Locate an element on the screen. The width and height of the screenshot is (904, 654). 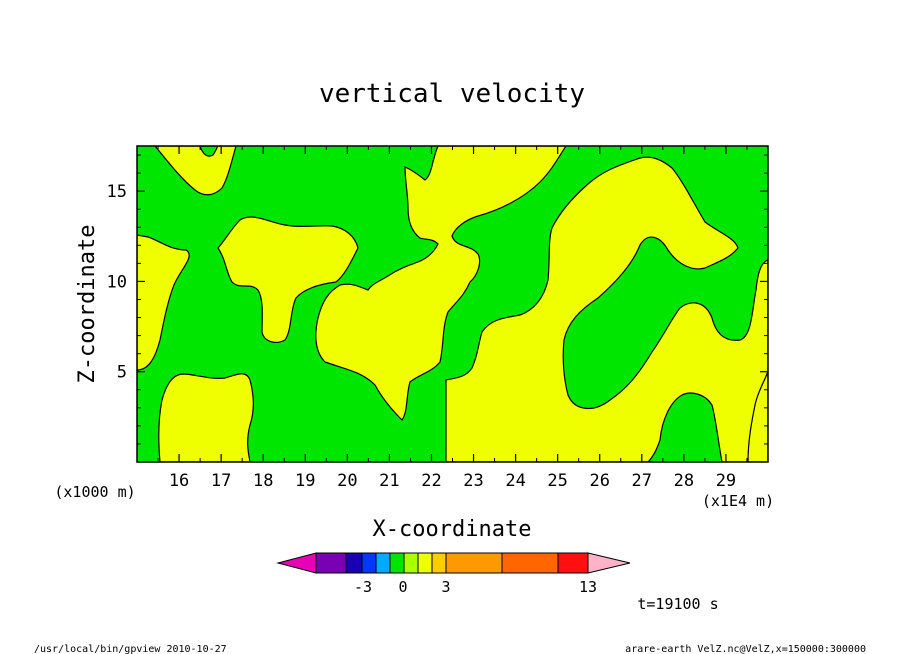
y-axis-label: Z-coordinate is located at coordinates (87, 304).